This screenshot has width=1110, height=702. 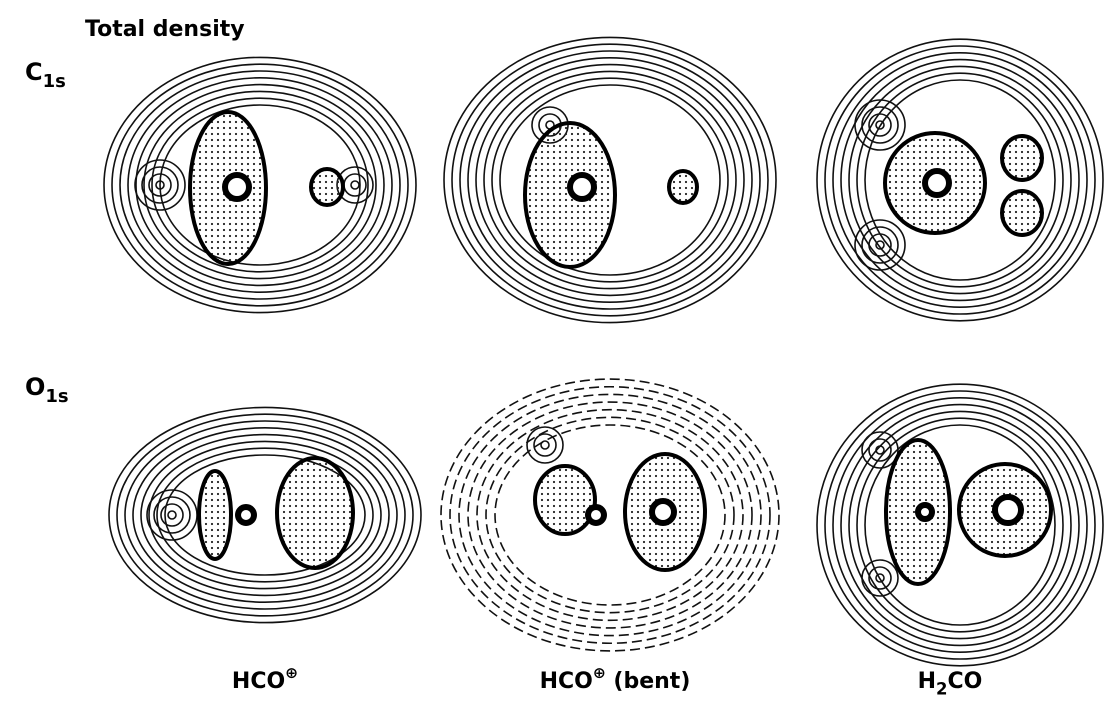 What do you see at coordinates (35, 387) in the screenshot?
I see `label-part: O` at bounding box center [35, 387].